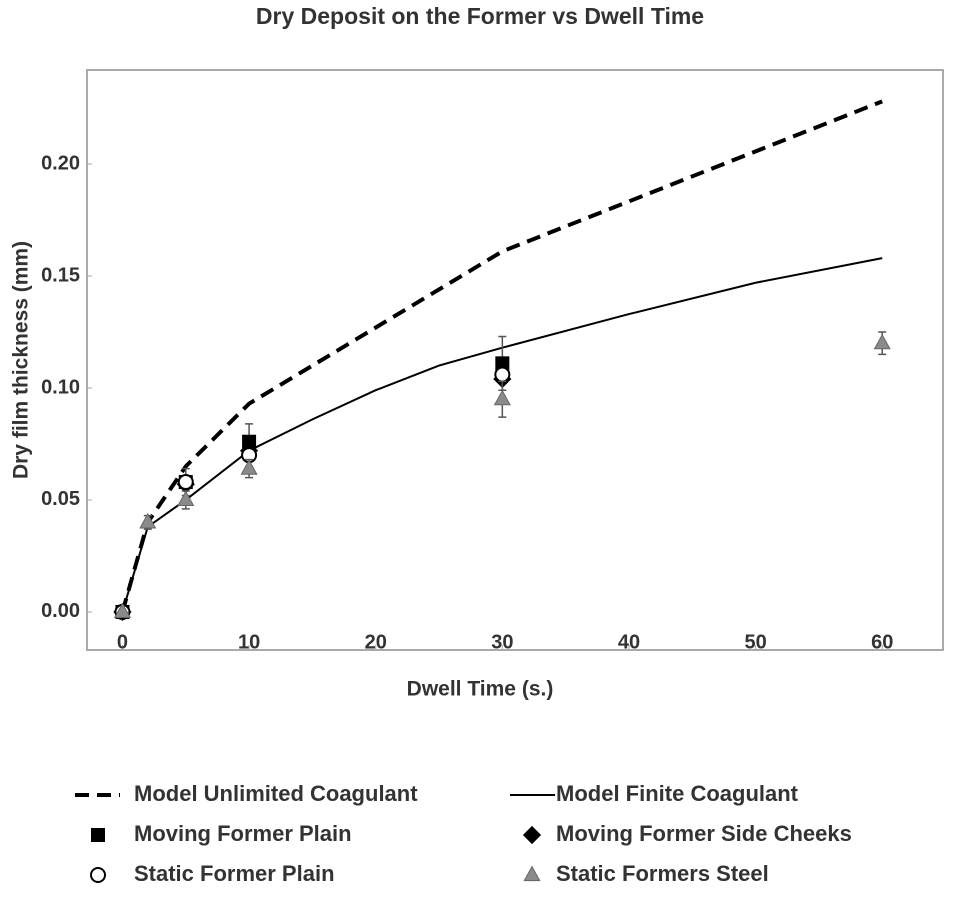 The width and height of the screenshot is (959, 897). I want to click on legend-label: Moving Former Plain, so click(243, 833).